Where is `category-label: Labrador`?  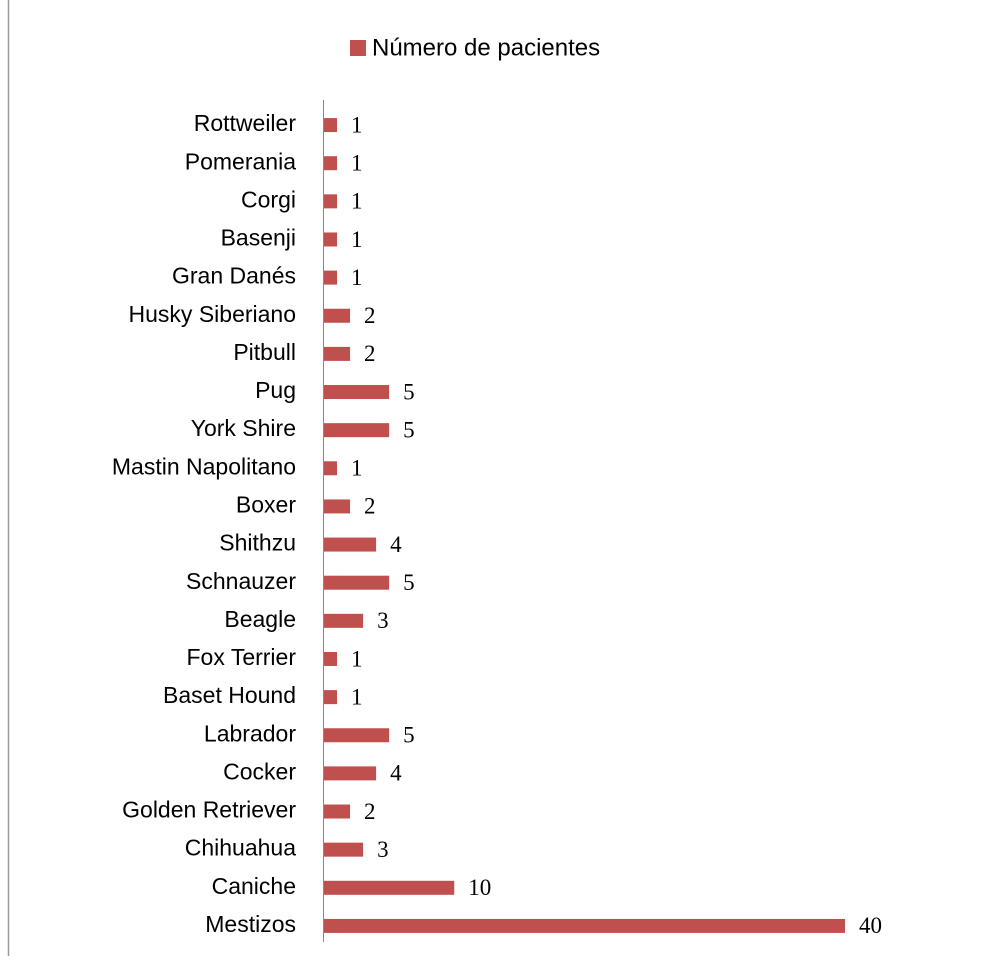
category-label: Labrador is located at coordinates (250, 733).